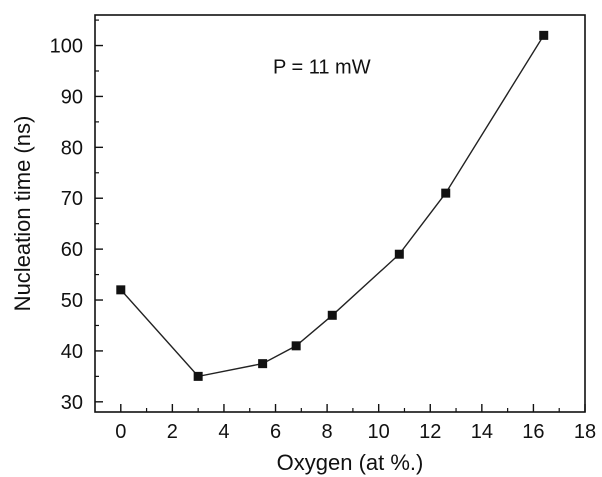  I want to click on y-axis-title: Nucleation time (ns), so click(22, 214).